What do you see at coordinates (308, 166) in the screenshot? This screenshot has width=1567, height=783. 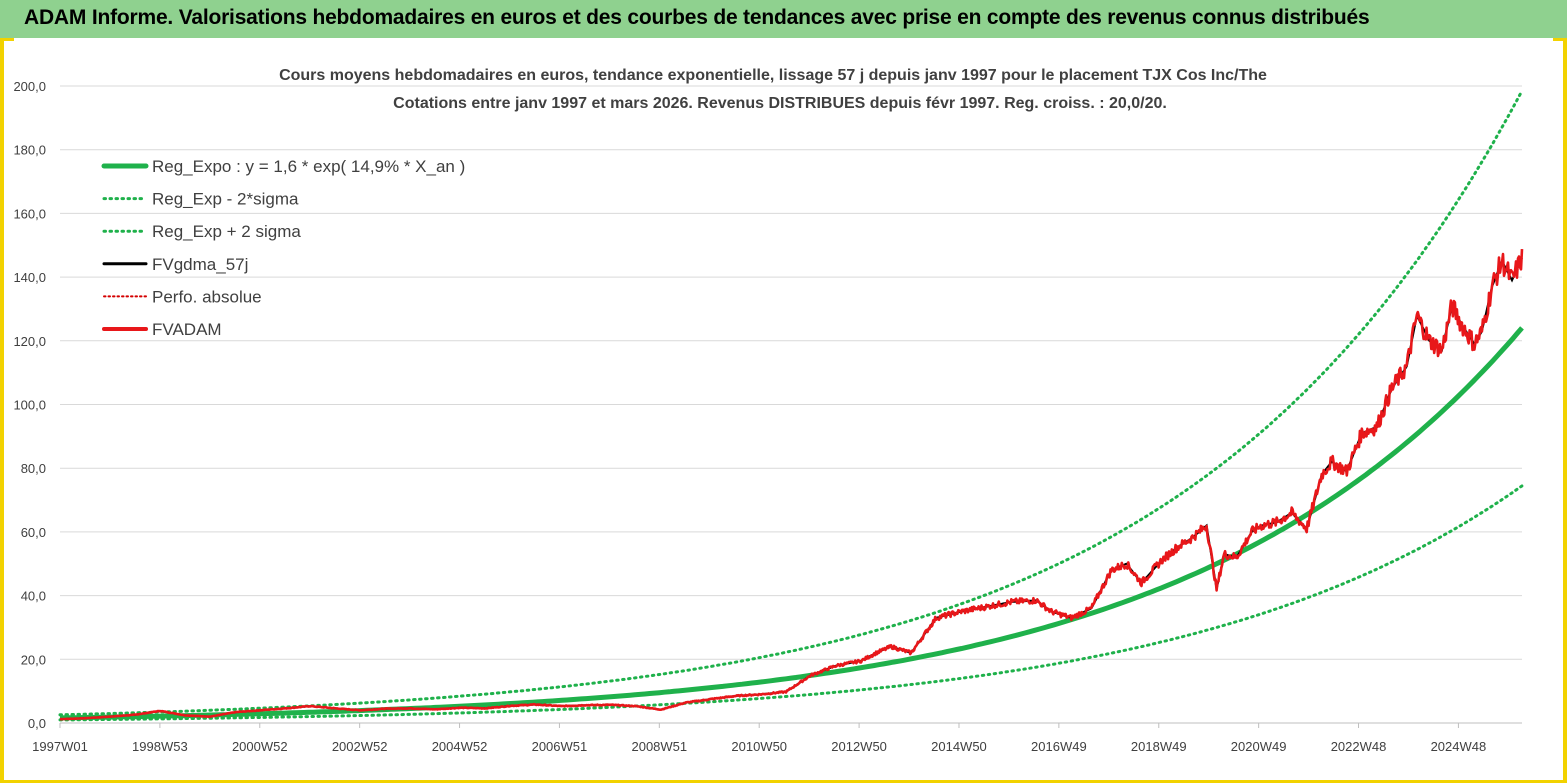 I see `legend-label: Reg_Expo : y = 1,6 * exp( 14,9% * X_an )` at bounding box center [308, 166].